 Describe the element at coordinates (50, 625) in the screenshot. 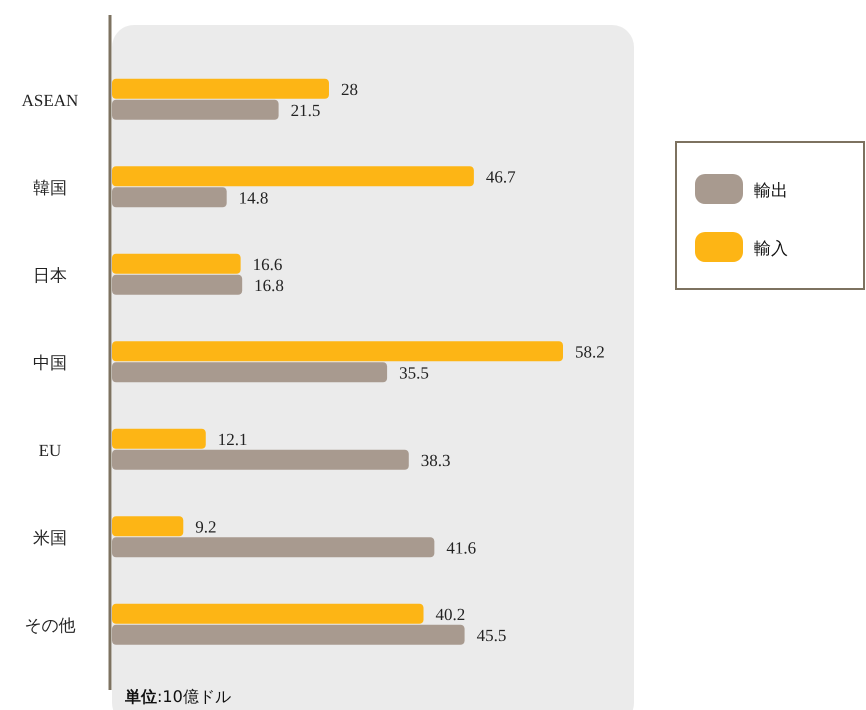

I see `y-tick-label: その他` at that location.